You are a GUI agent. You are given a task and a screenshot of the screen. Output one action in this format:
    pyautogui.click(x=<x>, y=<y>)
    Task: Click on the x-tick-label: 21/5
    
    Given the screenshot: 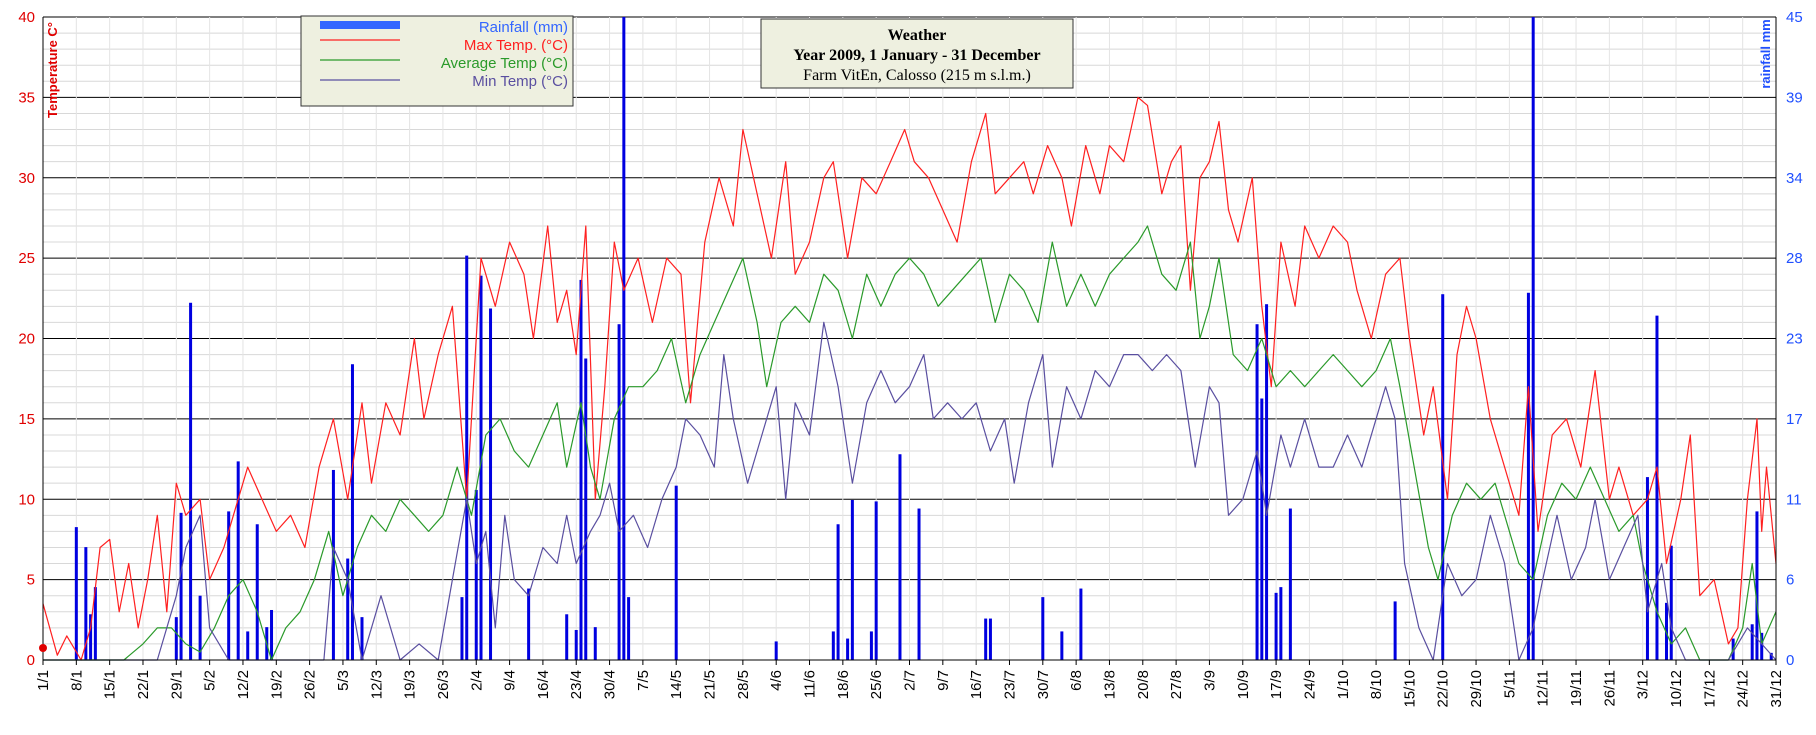 What is the action you would take?
    pyautogui.click(x=710, y=684)
    